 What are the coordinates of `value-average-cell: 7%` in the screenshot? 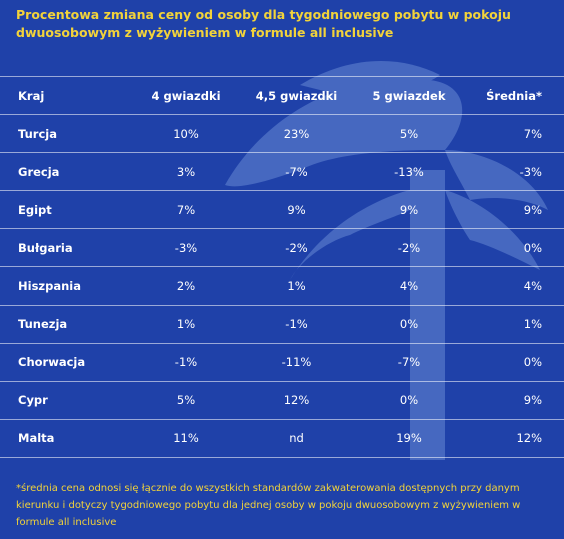 It's located at (516, 134).